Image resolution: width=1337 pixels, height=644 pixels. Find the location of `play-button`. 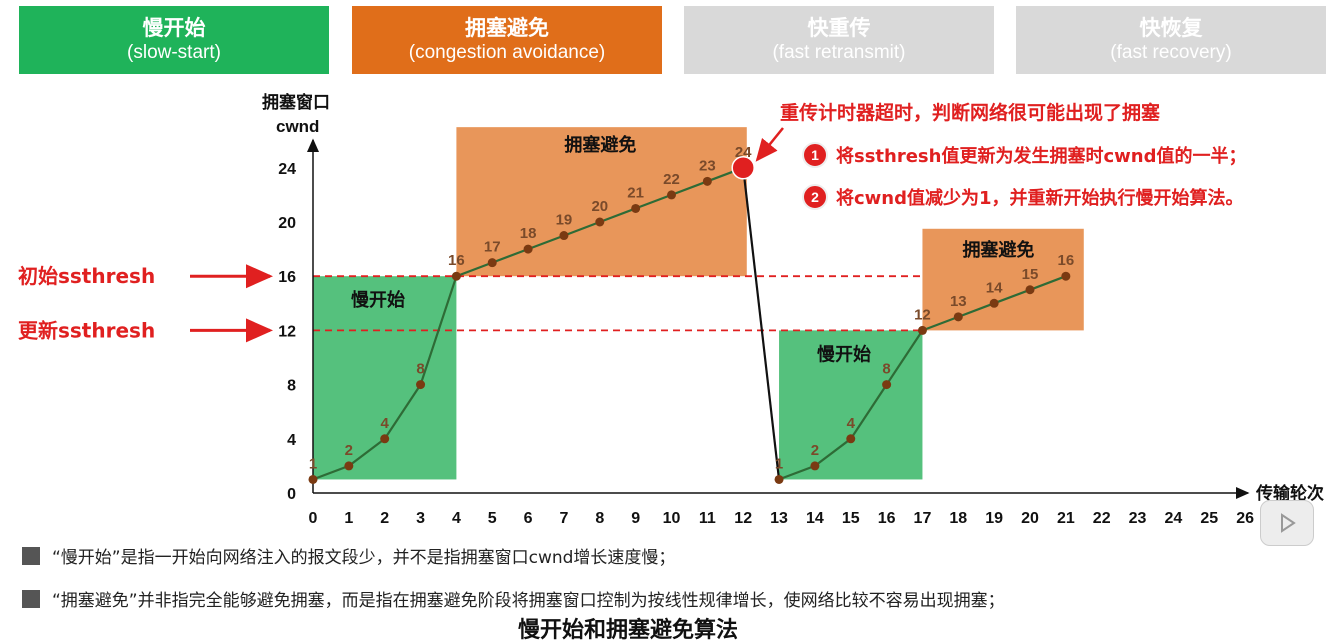

play-button is located at coordinates (1287, 523).